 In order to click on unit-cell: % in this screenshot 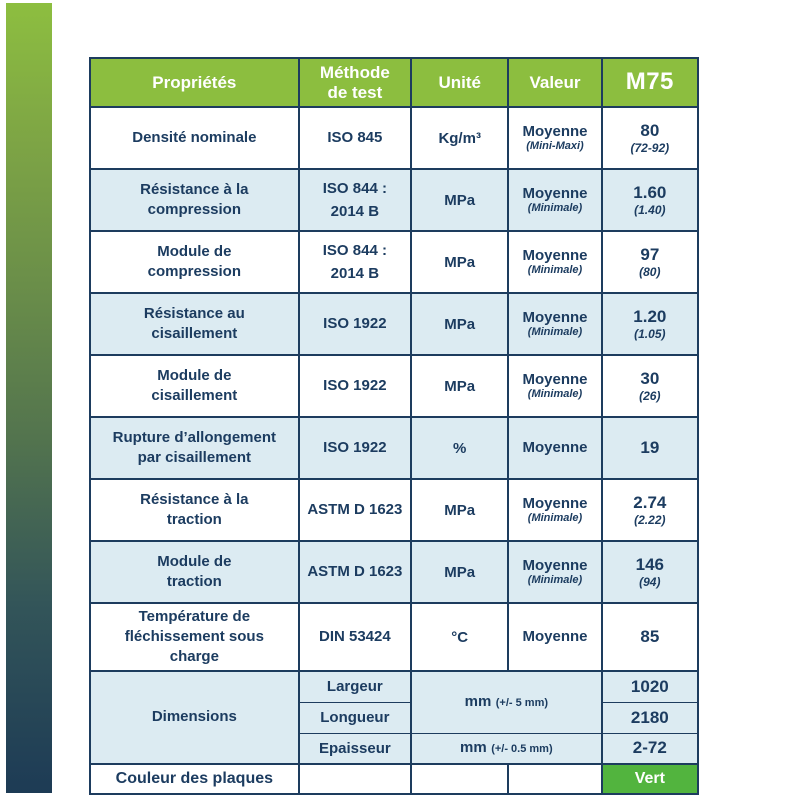, I will do `click(460, 448)`.